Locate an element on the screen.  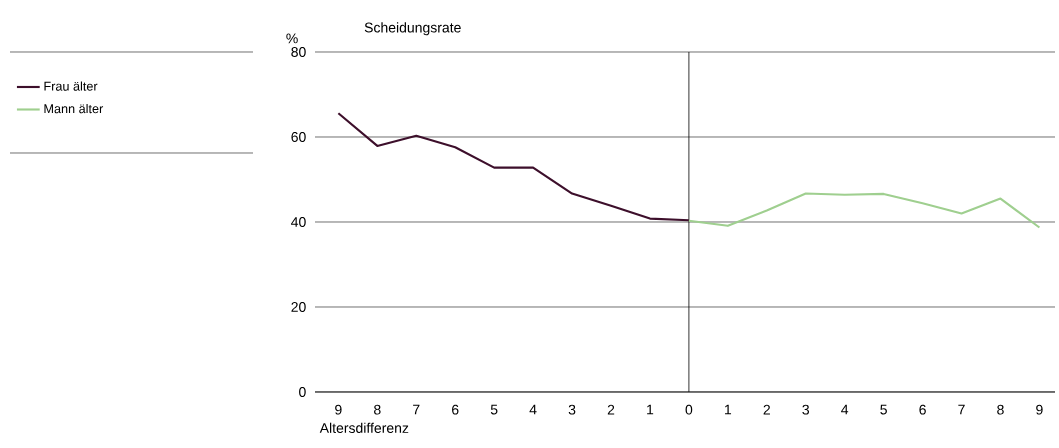
x-tick-label: 0 is located at coordinates (689, 409).